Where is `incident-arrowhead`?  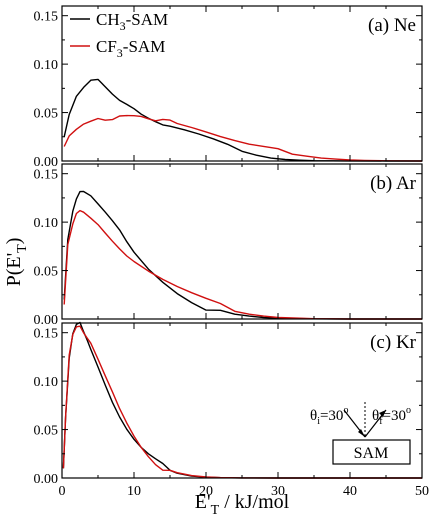 incident-arrowhead is located at coordinates (361, 433).